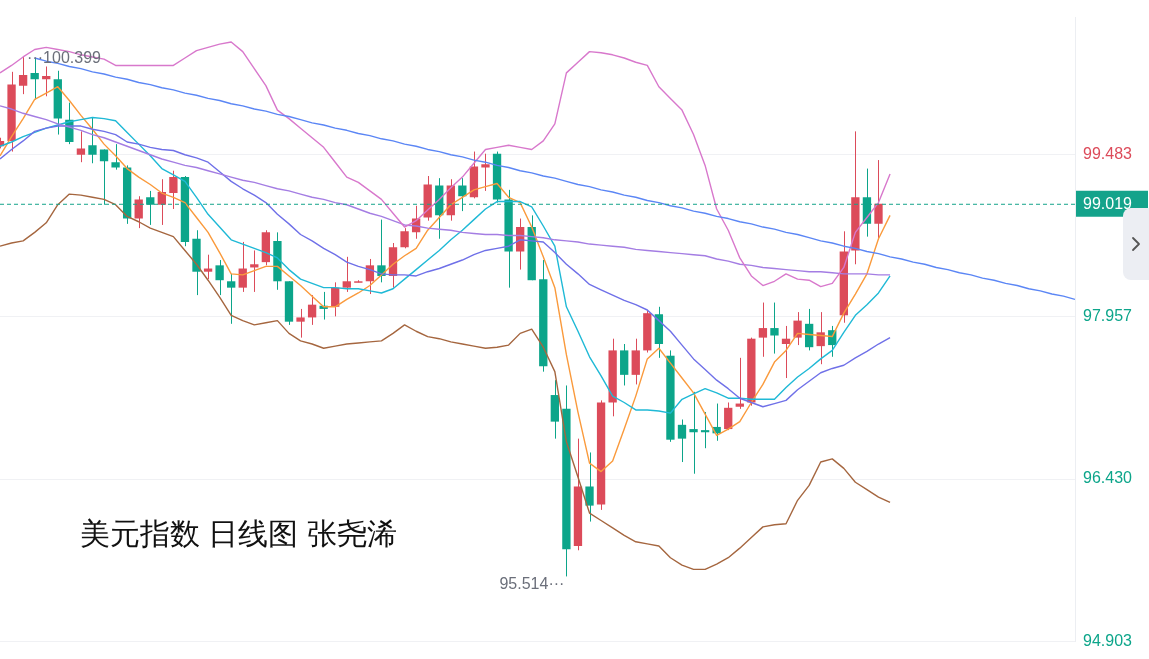 The height and width of the screenshot is (659, 1149). What do you see at coordinates (238, 534) in the screenshot?
I see `text: 美元指数 日线图 张尧浠` at bounding box center [238, 534].